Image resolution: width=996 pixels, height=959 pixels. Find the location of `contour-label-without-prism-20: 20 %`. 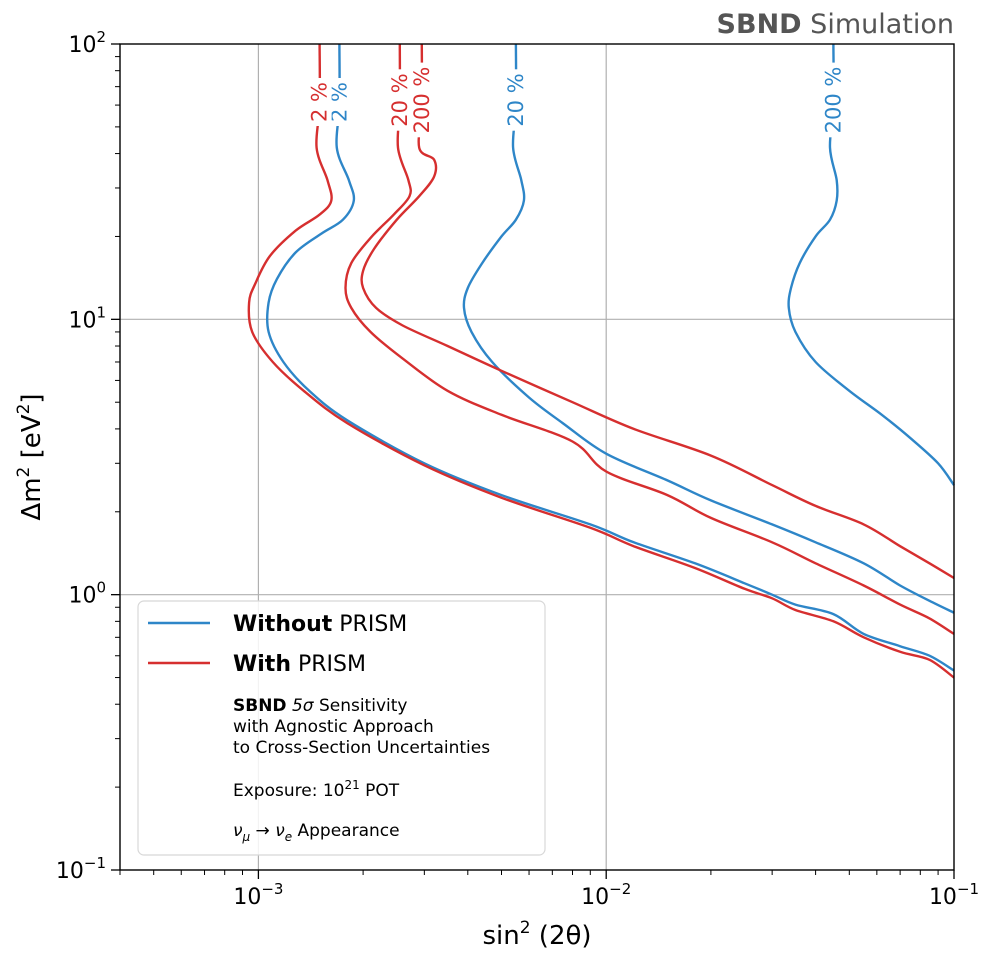

contour-label-without-prism-20: 20 % is located at coordinates (516, 99).